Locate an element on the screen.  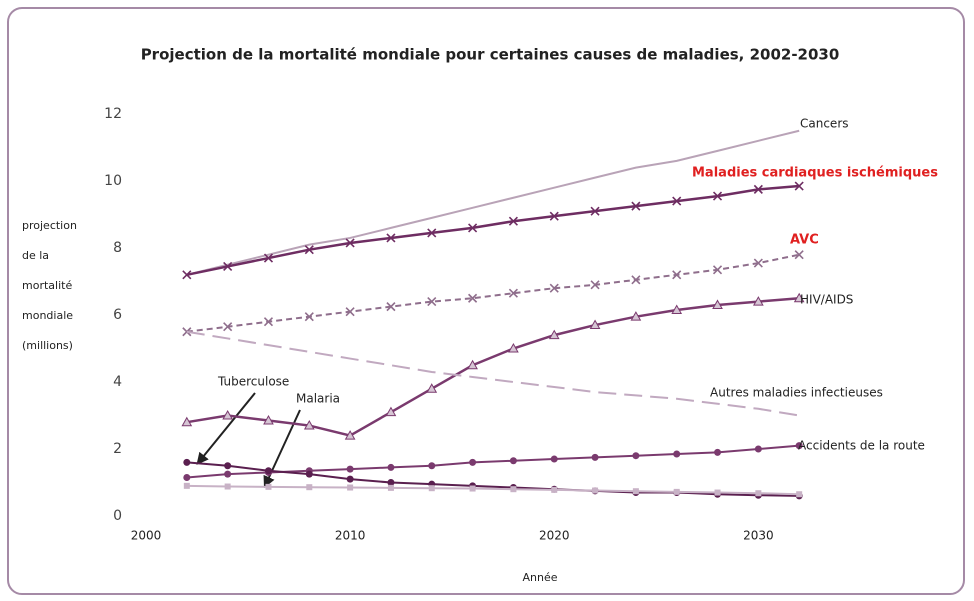
y-axis-label: (millions) is located at coordinates (47, 345).